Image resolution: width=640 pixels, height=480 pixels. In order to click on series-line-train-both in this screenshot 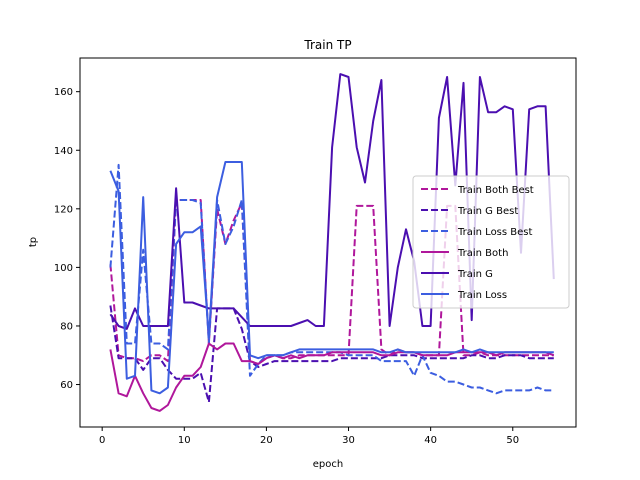, I will do `click(332, 377)`.